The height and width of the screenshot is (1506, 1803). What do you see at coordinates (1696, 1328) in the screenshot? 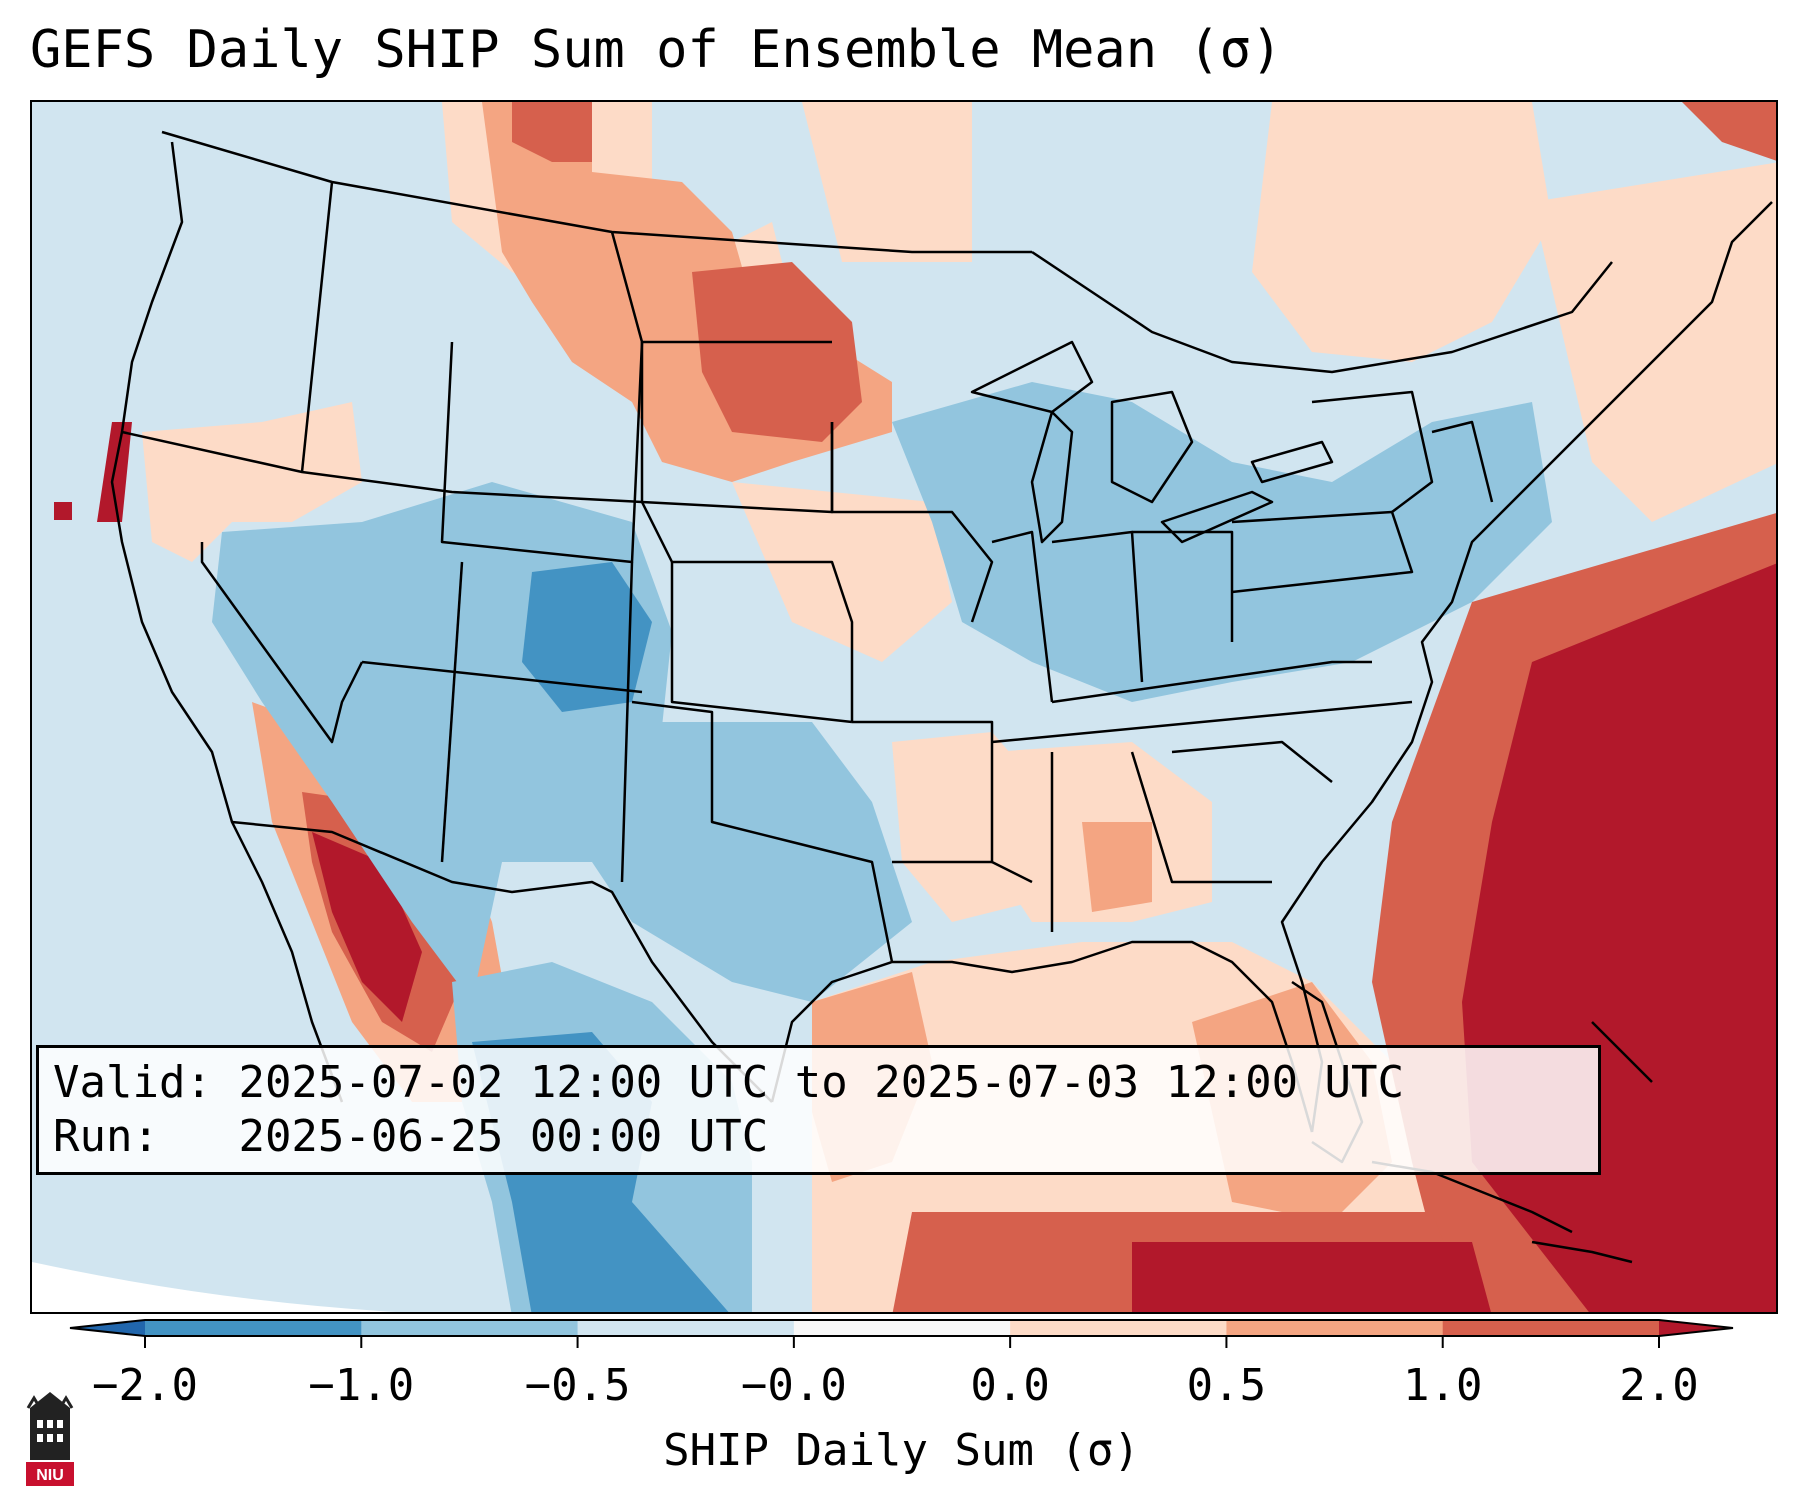
I see `colorbar-over-arrow` at bounding box center [1696, 1328].